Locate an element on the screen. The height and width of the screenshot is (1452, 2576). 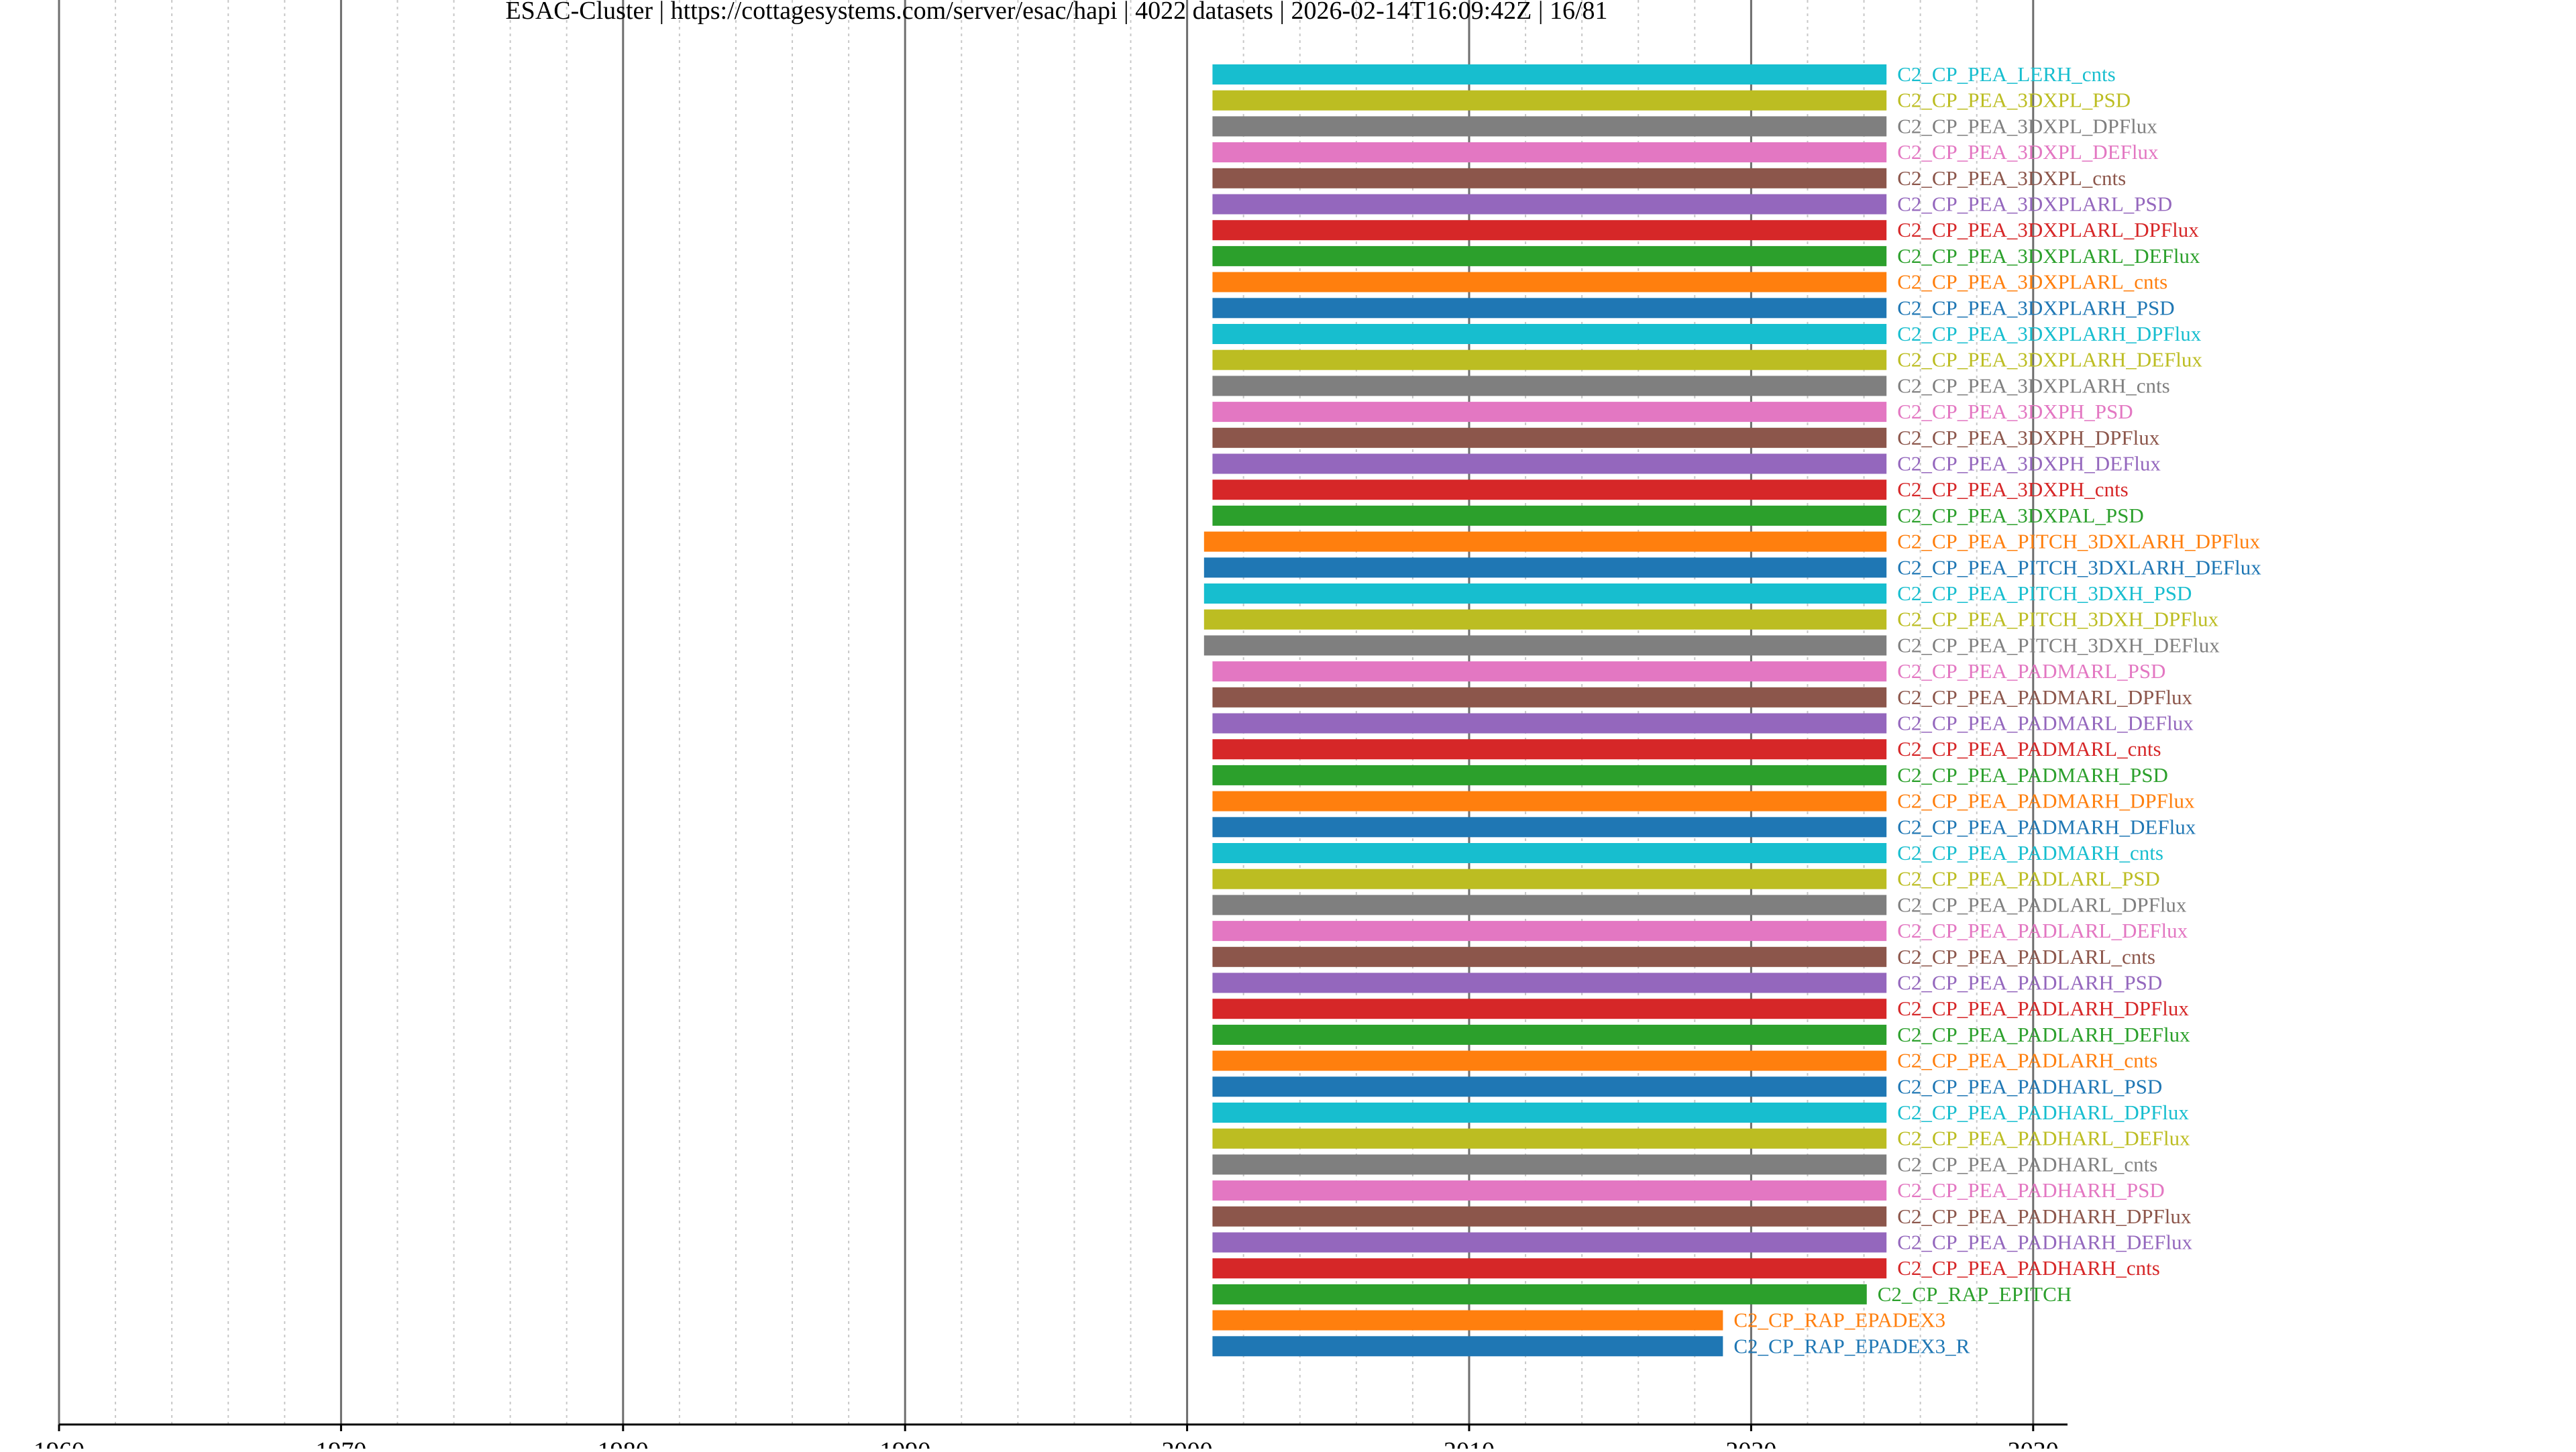
bar-C2_CP_PEA_3DXPL_DPFlux is located at coordinates (1549, 126).